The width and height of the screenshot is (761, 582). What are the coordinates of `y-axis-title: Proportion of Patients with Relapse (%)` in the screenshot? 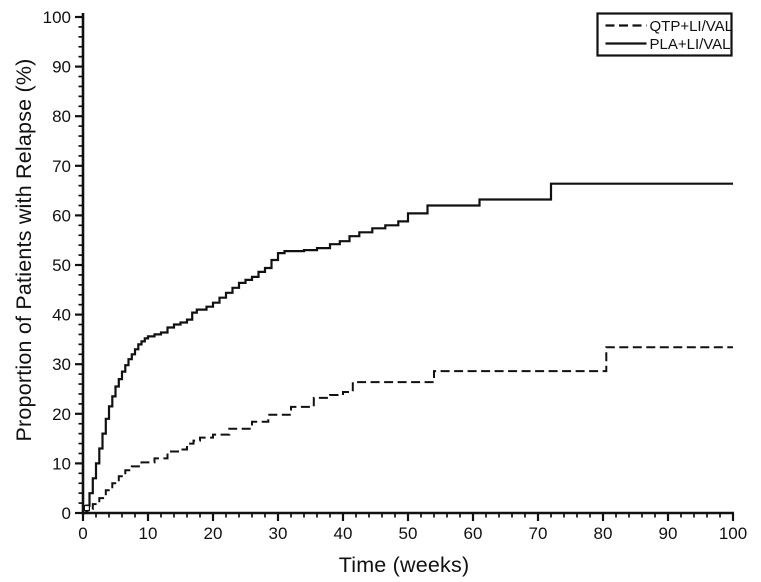 It's located at (24, 249).